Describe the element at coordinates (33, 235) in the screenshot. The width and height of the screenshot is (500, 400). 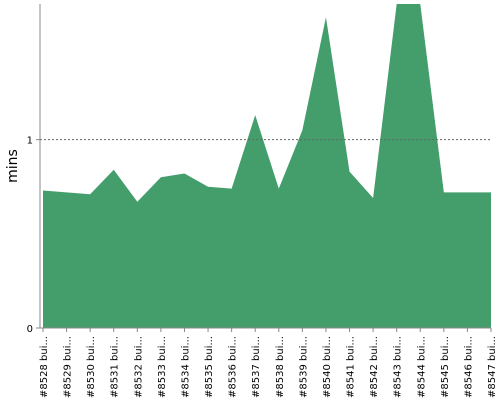
I see `y-ticks: 01` at that location.